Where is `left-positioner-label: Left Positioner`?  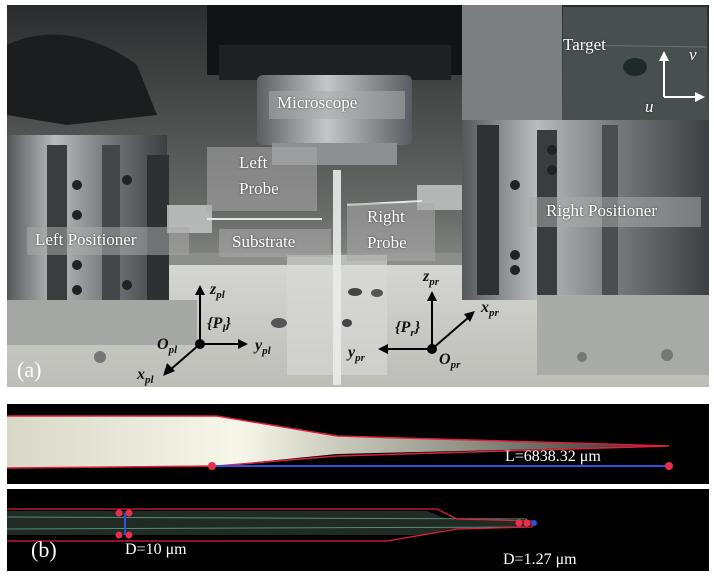
left-positioner-label: Left Positioner is located at coordinates (86, 239).